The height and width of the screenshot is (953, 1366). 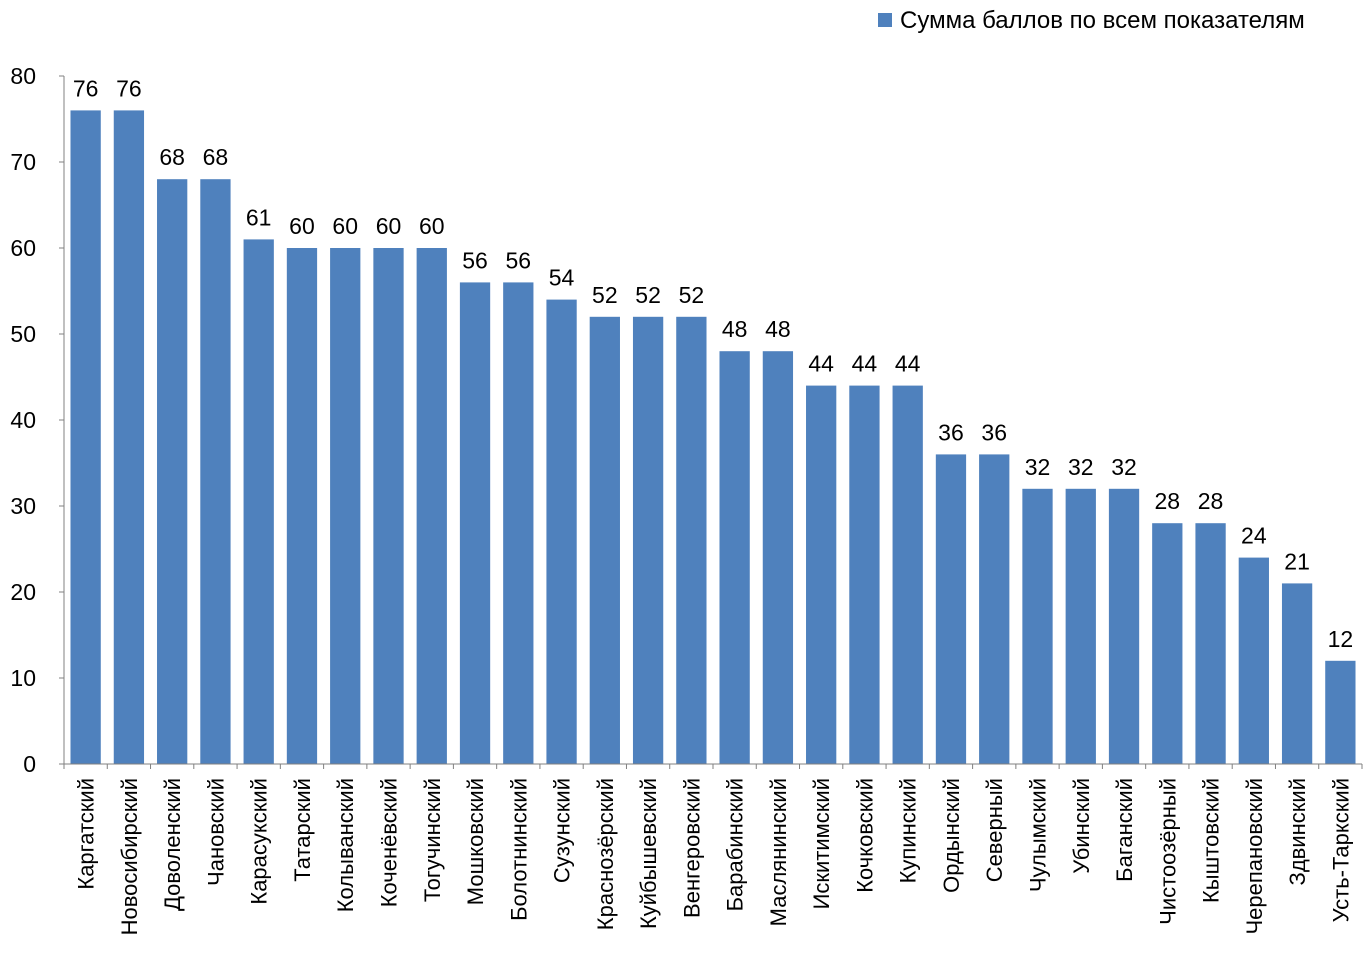 What do you see at coordinates (562, 830) in the screenshot?
I see `x-tick-label: Сузунский` at bounding box center [562, 830].